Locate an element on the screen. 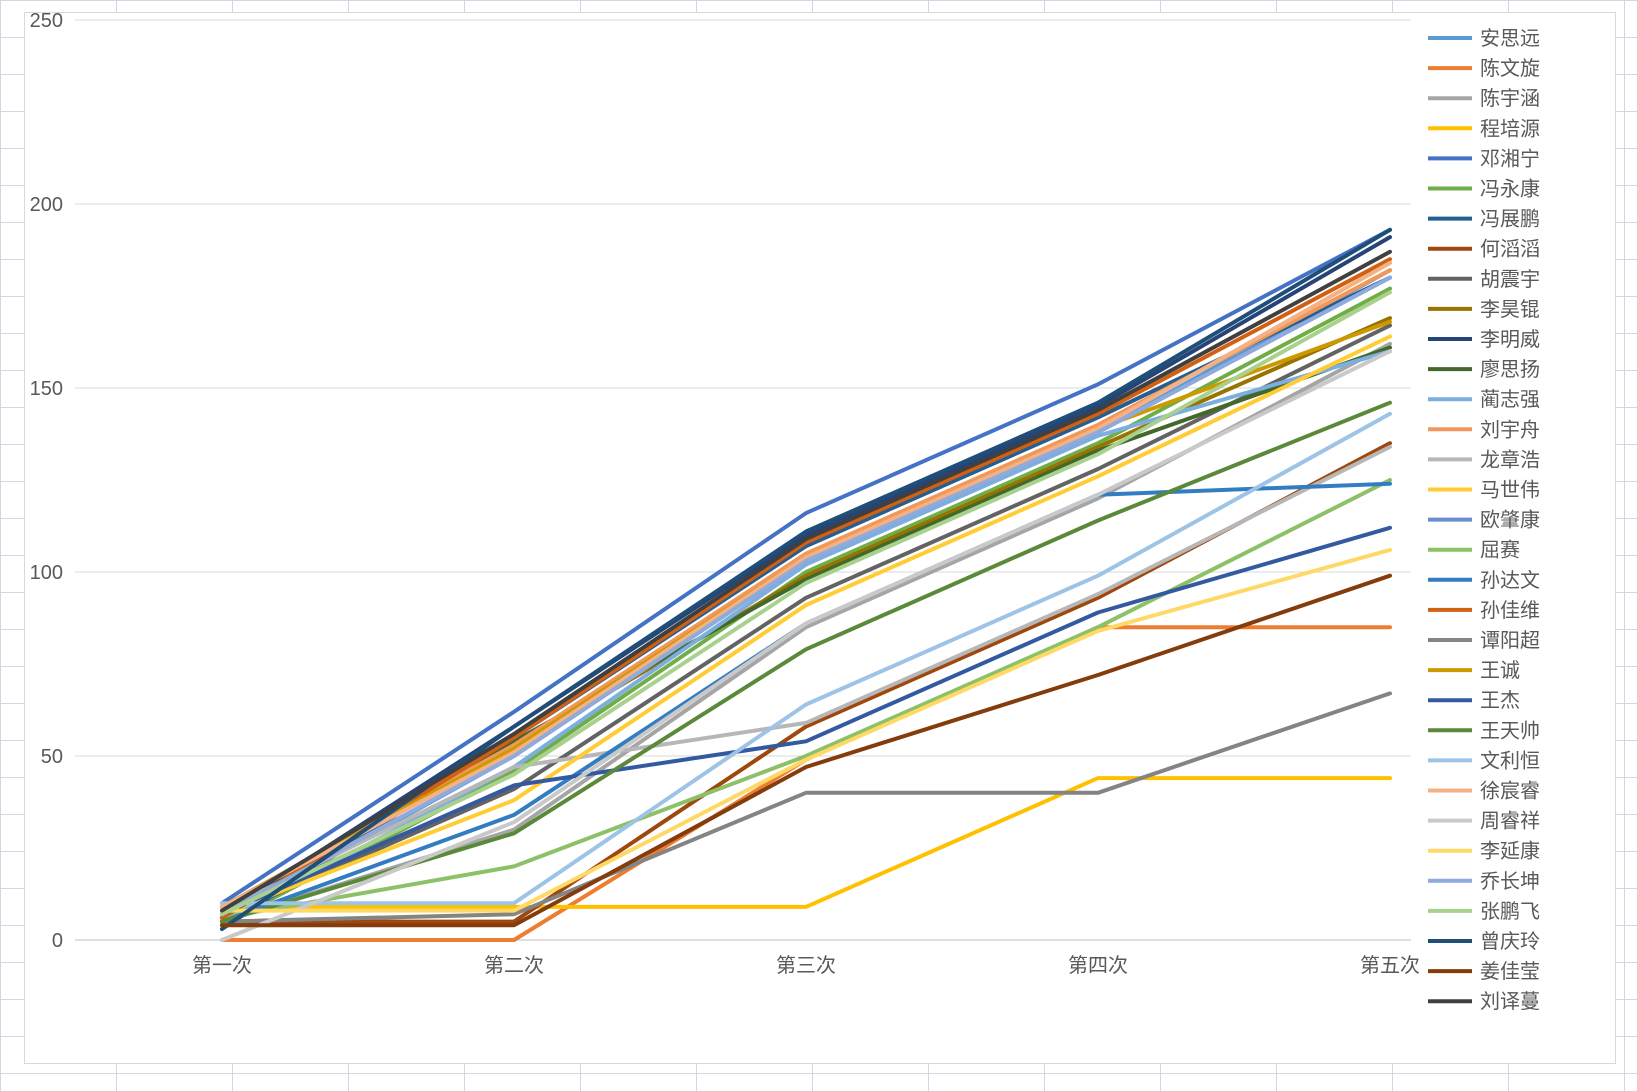  legend-entry-label: 李明威 is located at coordinates (1510, 339).